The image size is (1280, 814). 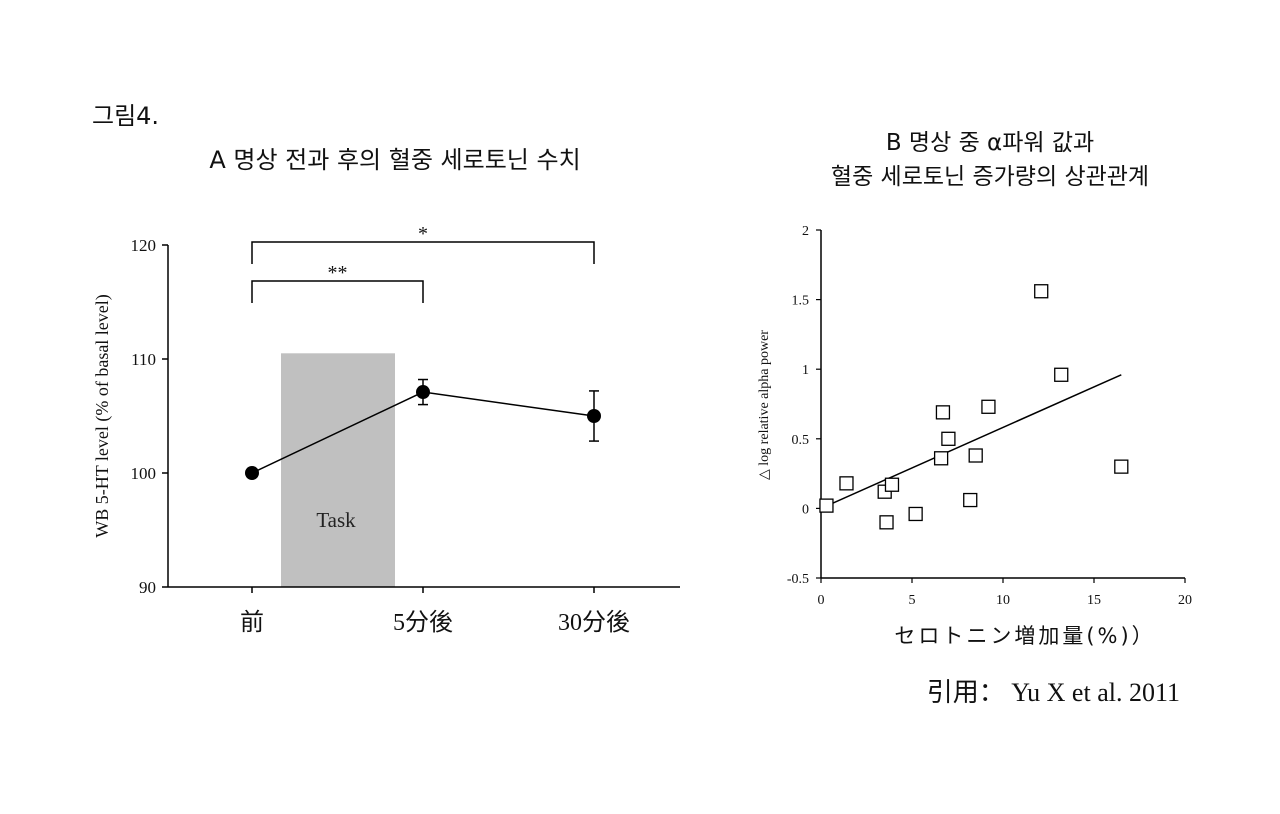 What do you see at coordinates (144, 245) in the screenshot?
I see `y-tick-label: 120` at bounding box center [144, 245].